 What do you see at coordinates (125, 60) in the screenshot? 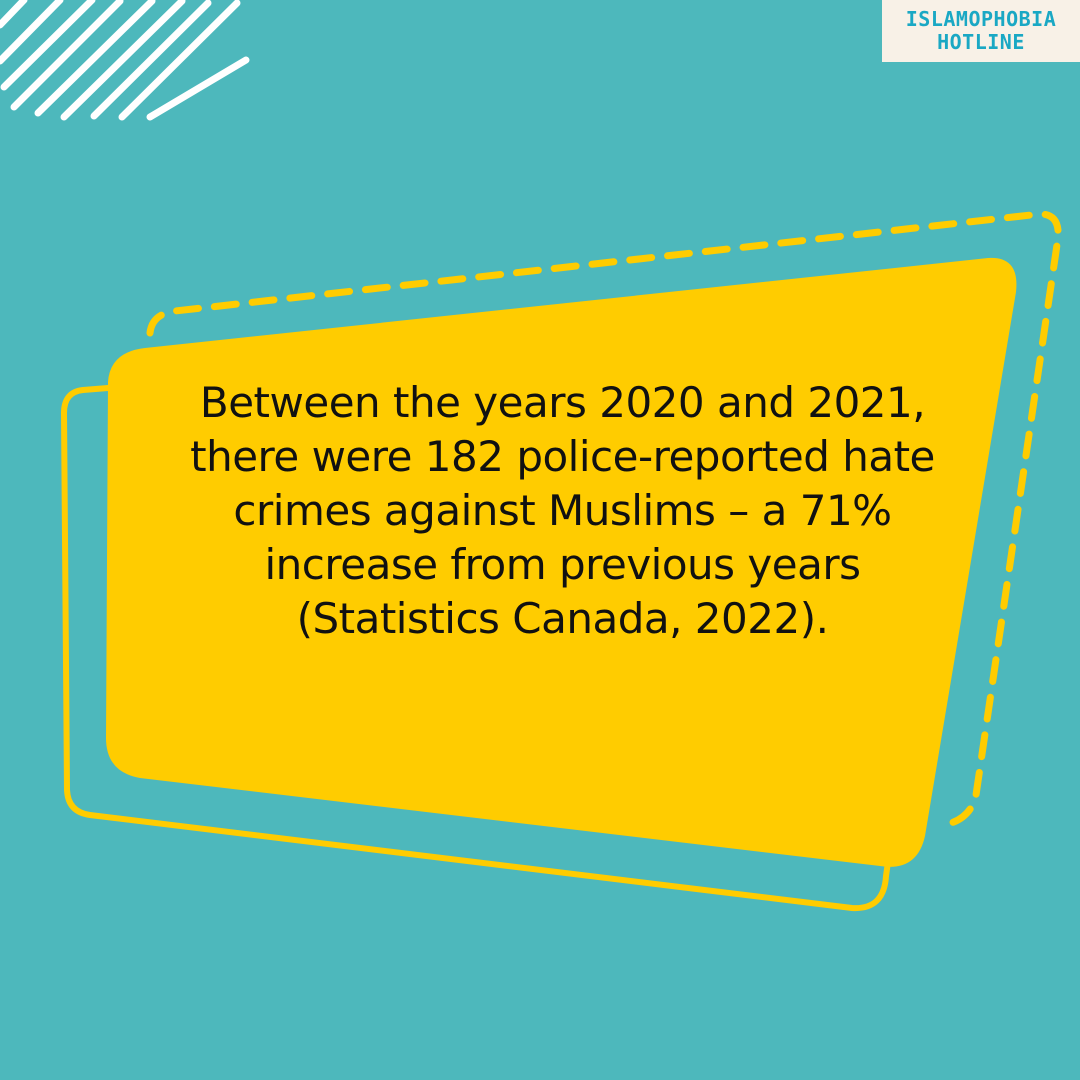
I see `diagonal-stripes-icon` at bounding box center [125, 60].